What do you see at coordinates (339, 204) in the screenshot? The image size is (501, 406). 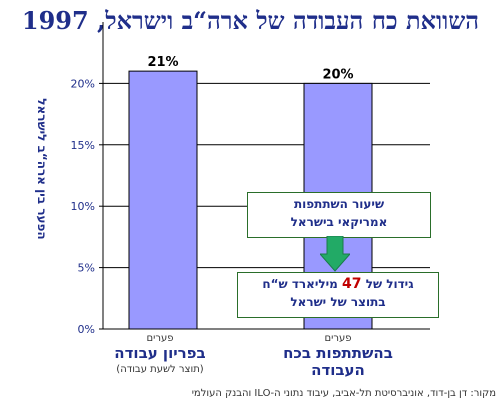 I see `callout-top-line1: שיעור השתתפות` at bounding box center [339, 204].